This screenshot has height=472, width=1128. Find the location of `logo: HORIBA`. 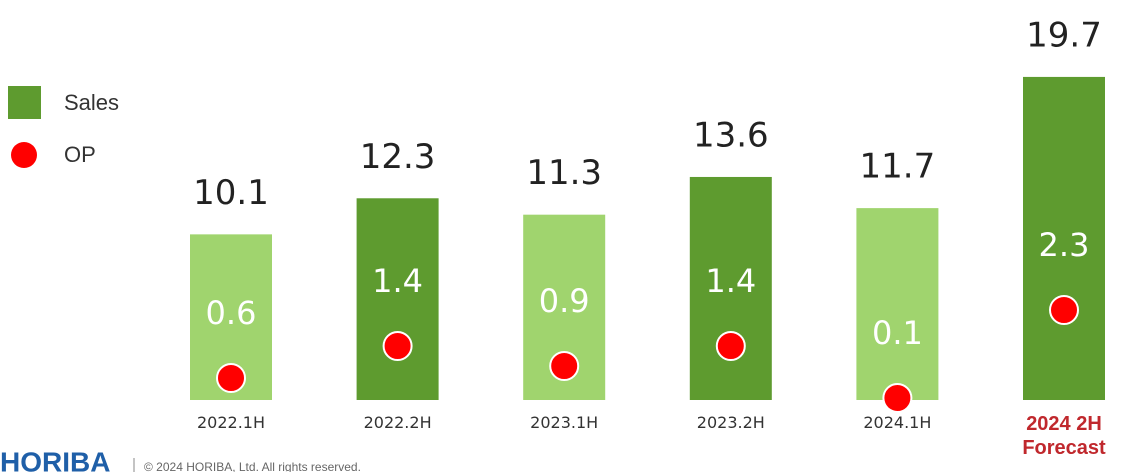

logo: HORIBA is located at coordinates (55, 459).